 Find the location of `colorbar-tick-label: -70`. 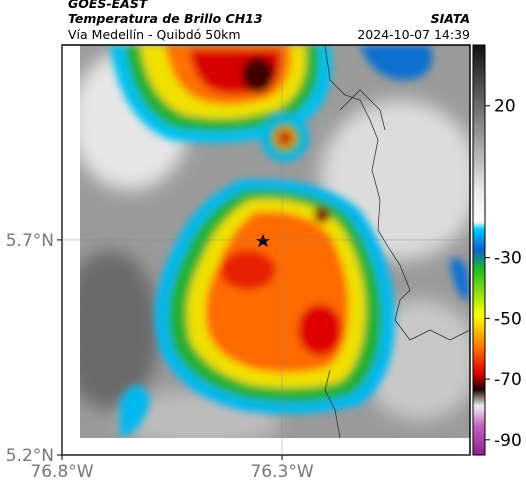

colorbar-tick-label: -70 is located at coordinates (508, 380).